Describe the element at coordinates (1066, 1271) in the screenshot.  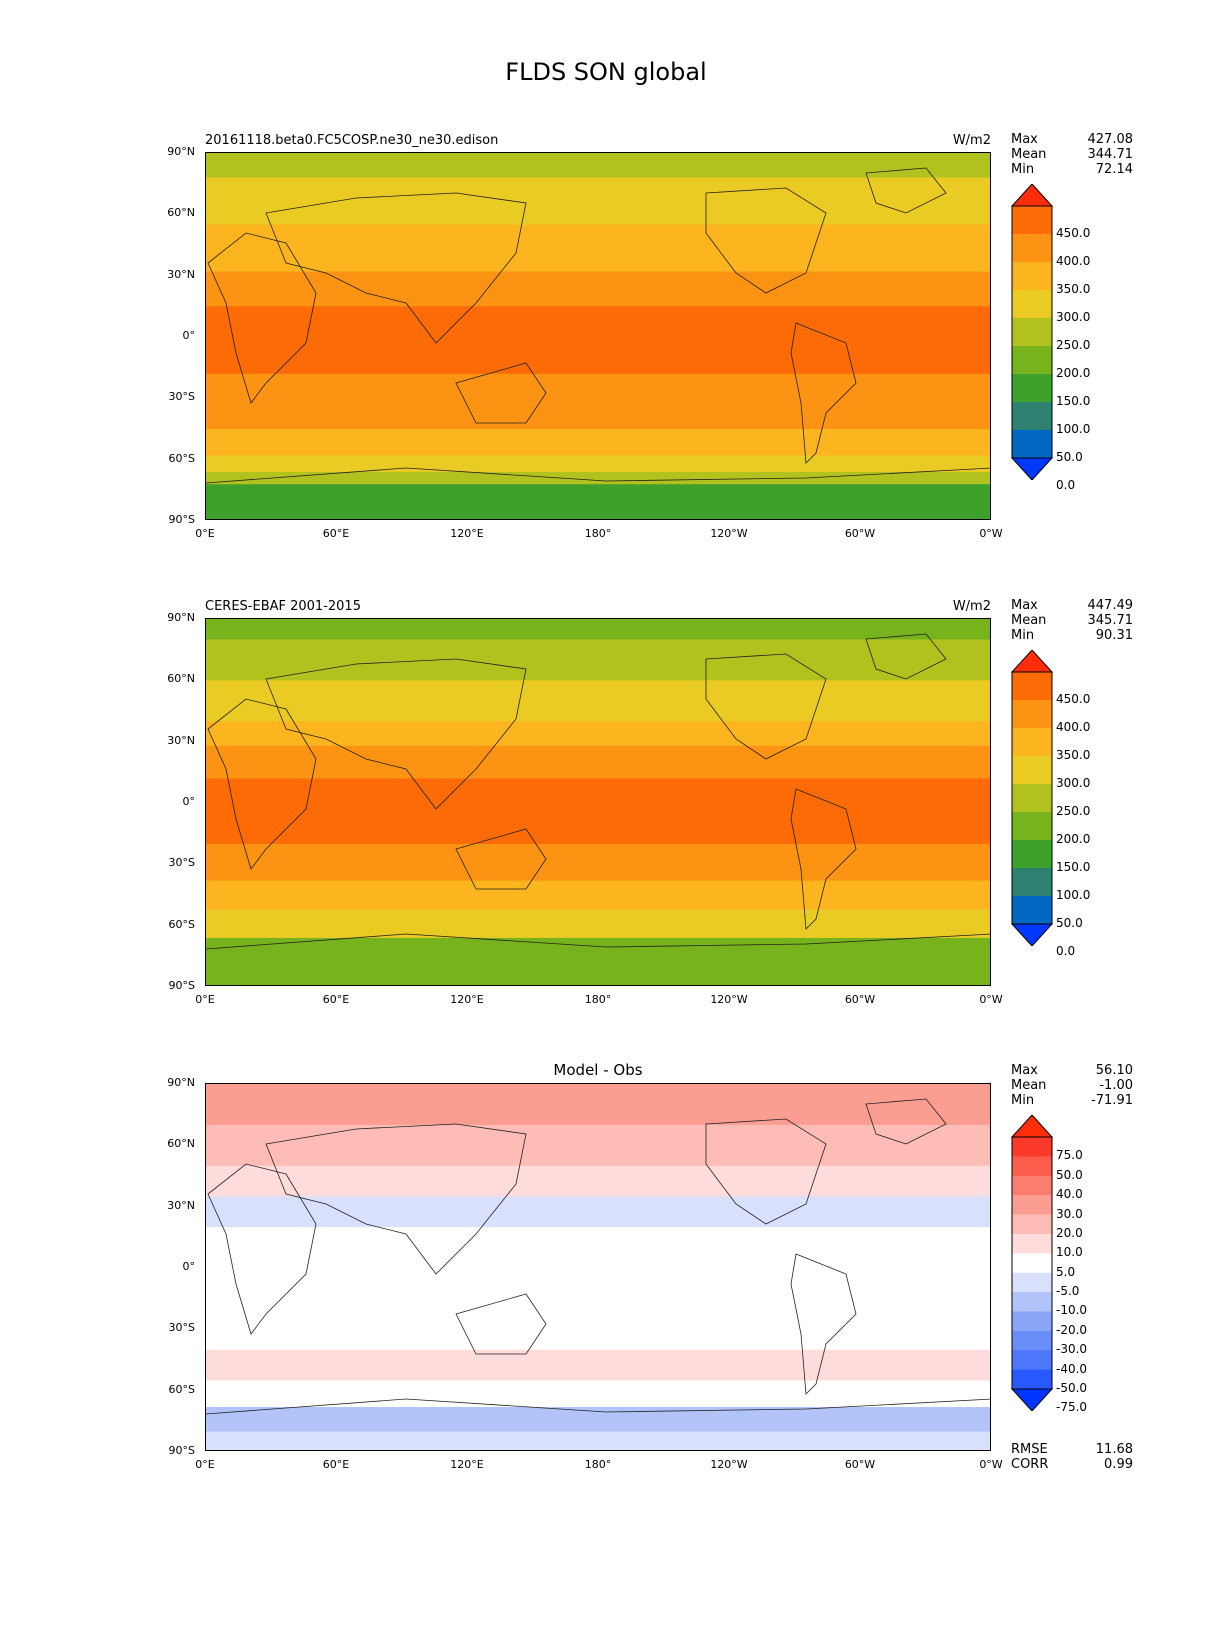
I see `colorbar-tick-label: 5.0` at that location.